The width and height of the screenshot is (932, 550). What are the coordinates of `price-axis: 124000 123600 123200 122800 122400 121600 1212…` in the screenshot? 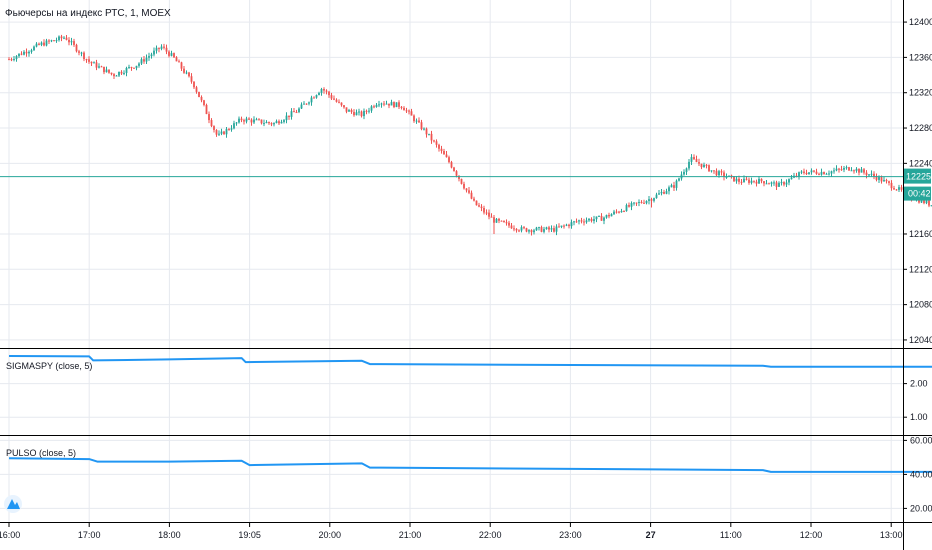 It's located at (917, 181).